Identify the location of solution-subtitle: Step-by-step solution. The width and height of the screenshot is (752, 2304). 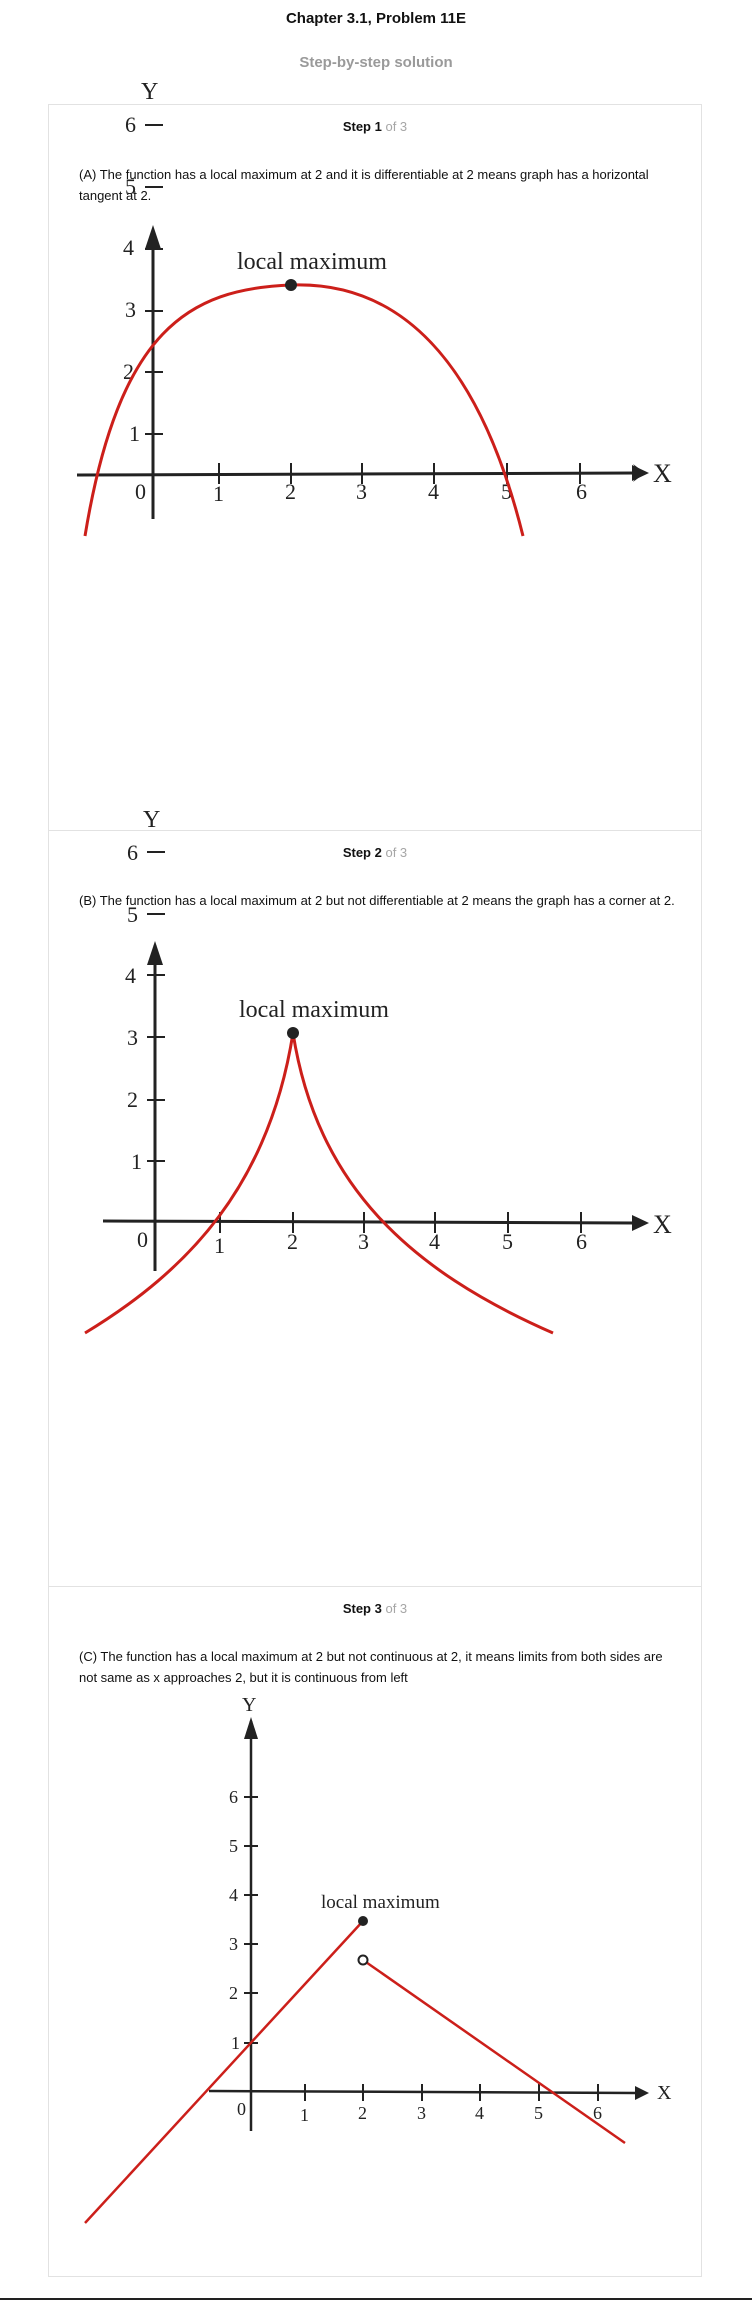
(376, 62).